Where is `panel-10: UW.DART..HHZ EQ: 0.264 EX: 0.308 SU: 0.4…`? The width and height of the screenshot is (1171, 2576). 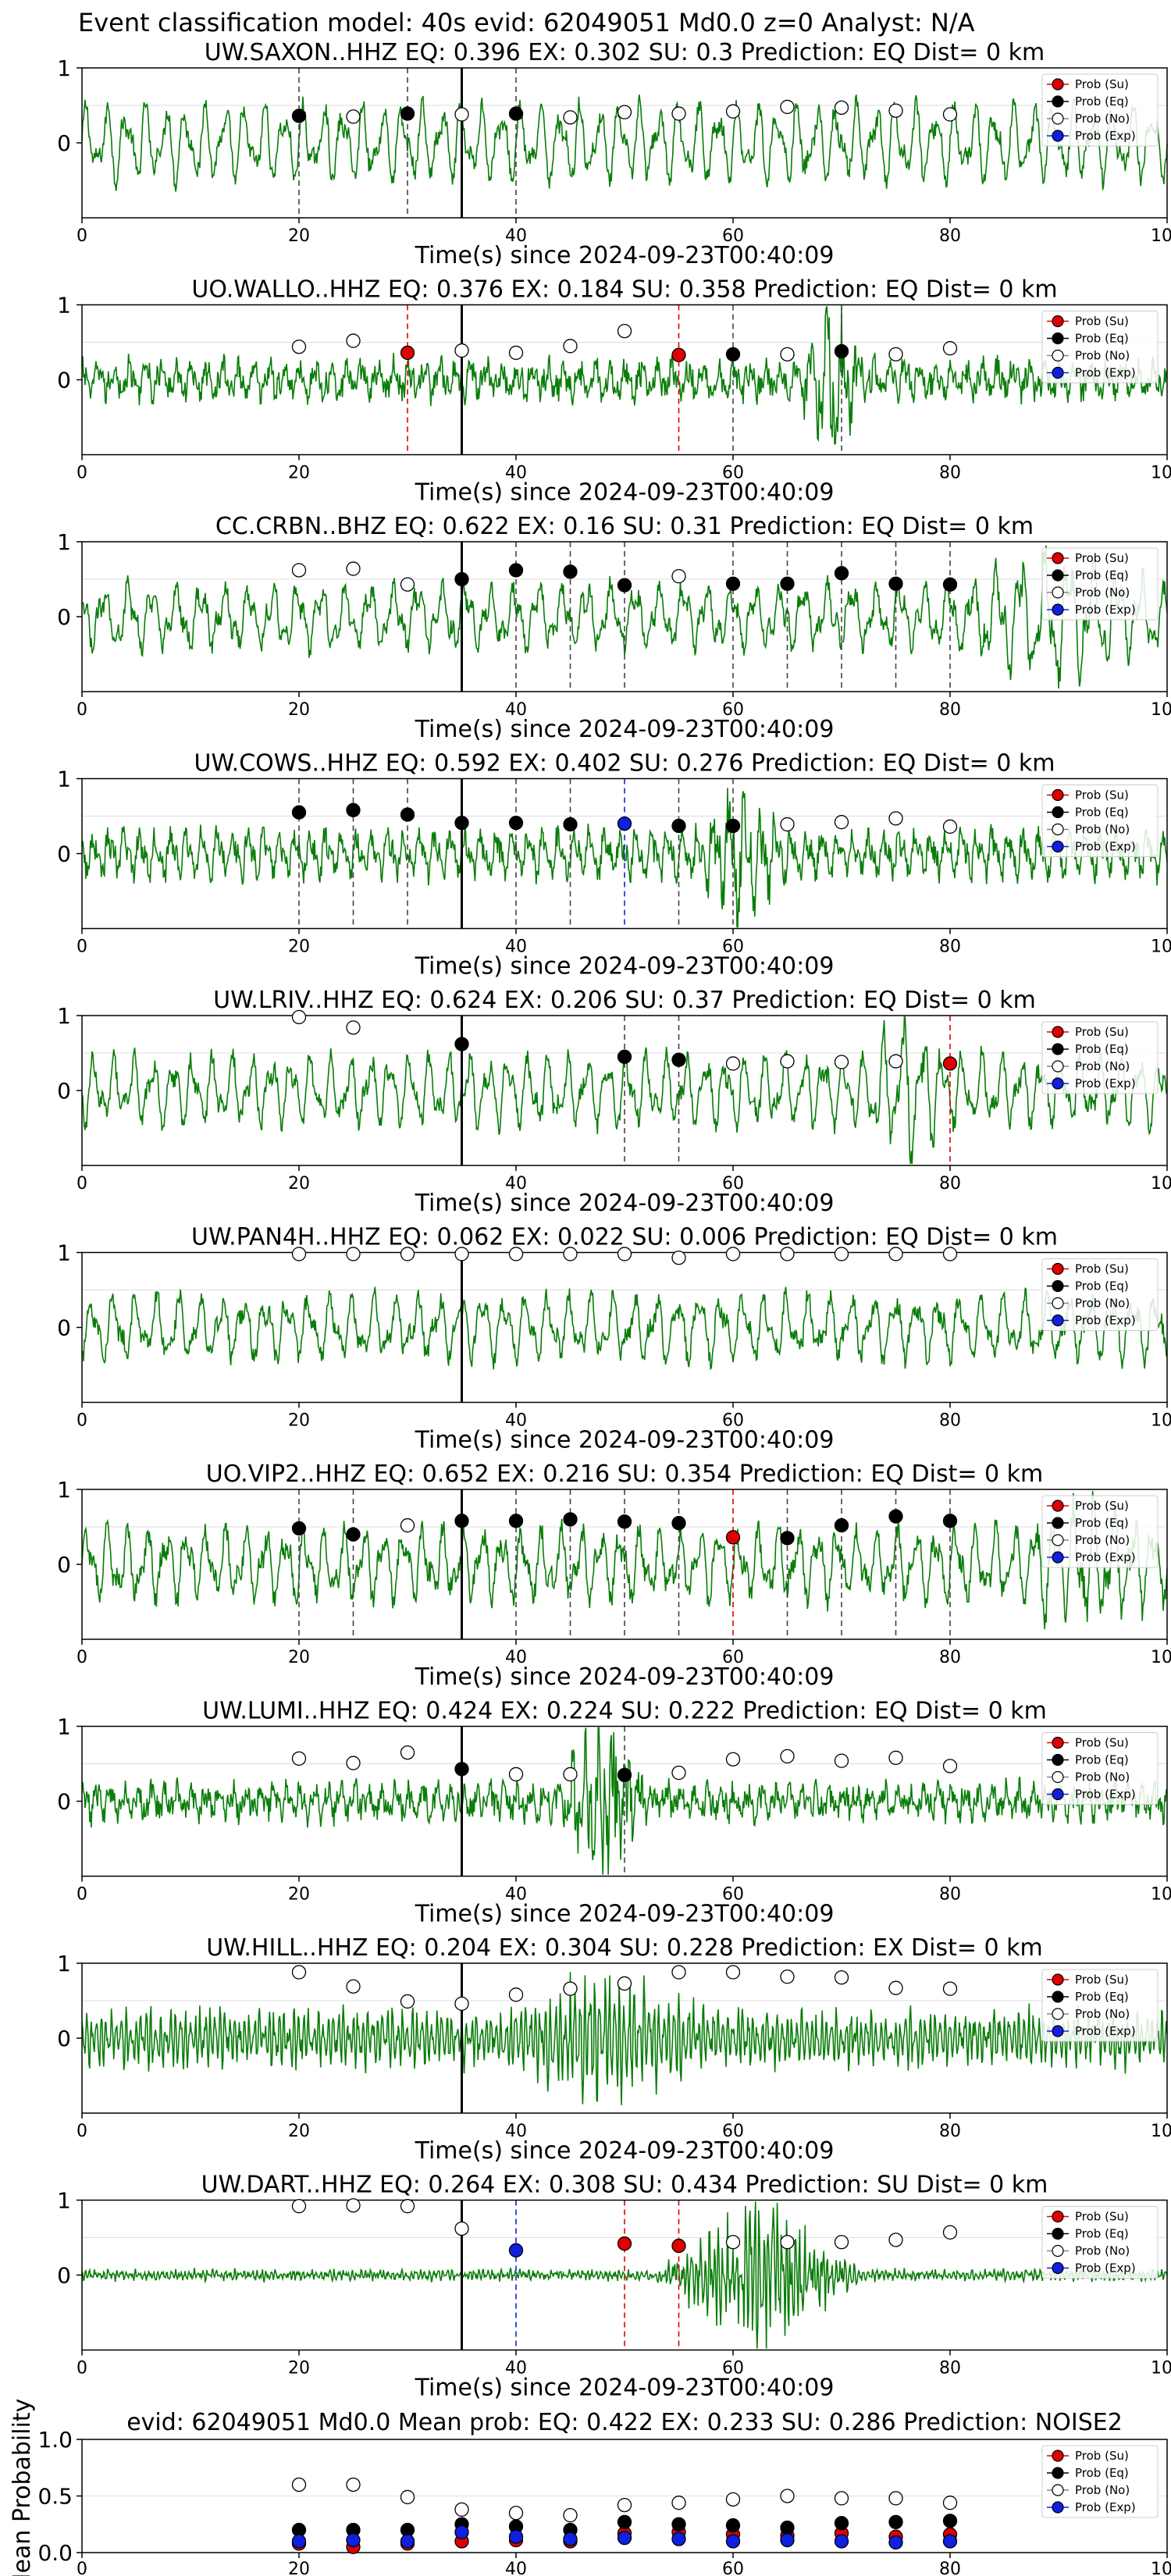 panel-10: UW.DART..HHZ EQ: 0.264 EX: 0.308 SU: 0.4… is located at coordinates (614, 2287).